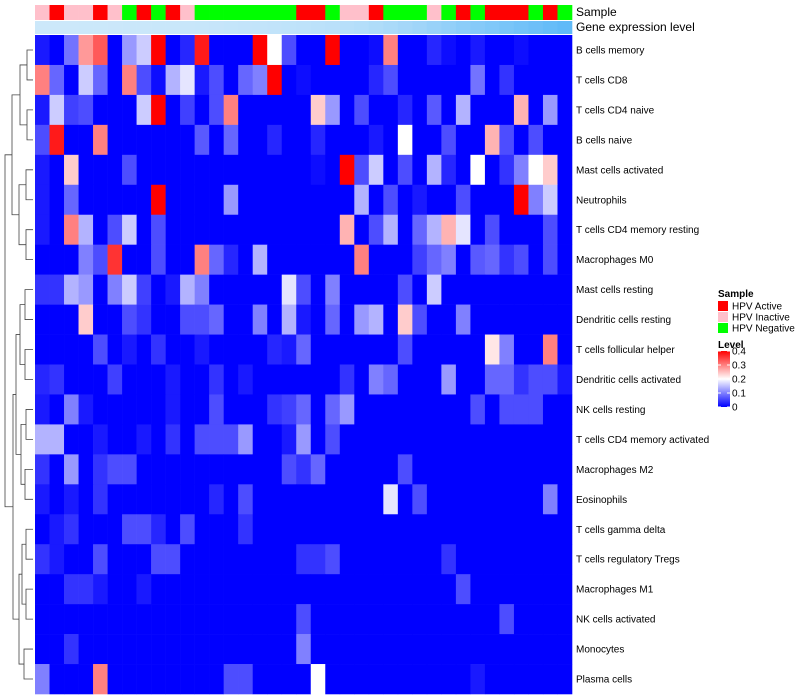 The height and width of the screenshot is (700, 800). What do you see at coordinates (623, 320) in the screenshot?
I see `row-label: Dendritic cells resting` at bounding box center [623, 320].